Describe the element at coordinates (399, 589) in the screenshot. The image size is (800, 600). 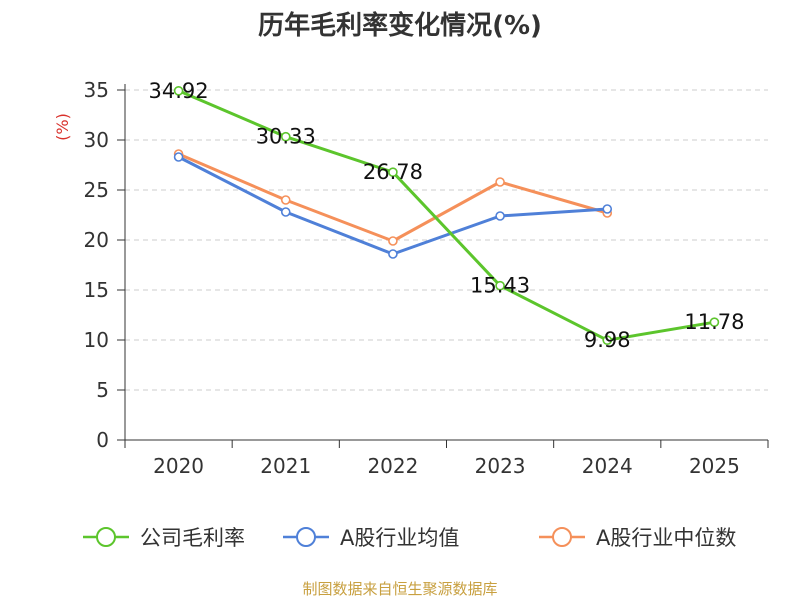
I see `source-note: 制图数据来自恒生聚源数据库` at that location.